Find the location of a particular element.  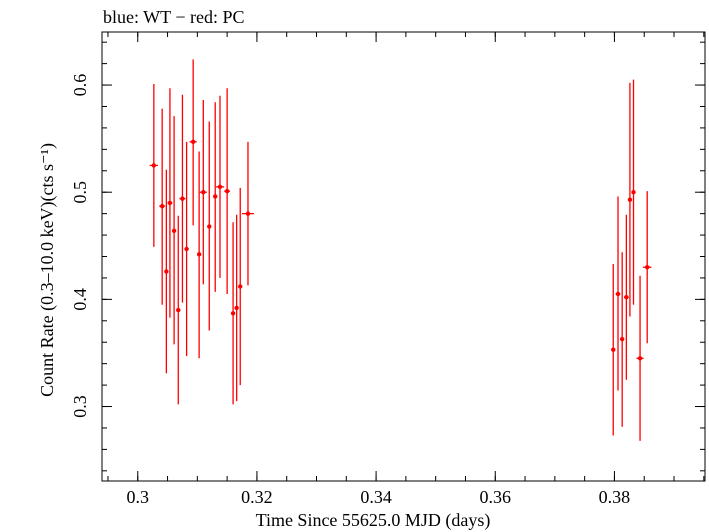

x-tick-label: 0.38 is located at coordinates (615, 497).